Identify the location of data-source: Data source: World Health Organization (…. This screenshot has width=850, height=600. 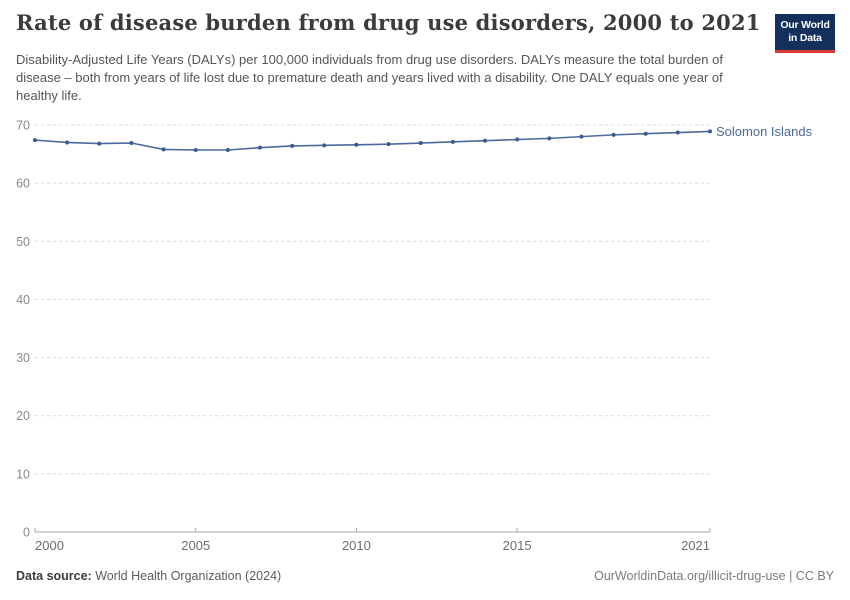
(148, 576).